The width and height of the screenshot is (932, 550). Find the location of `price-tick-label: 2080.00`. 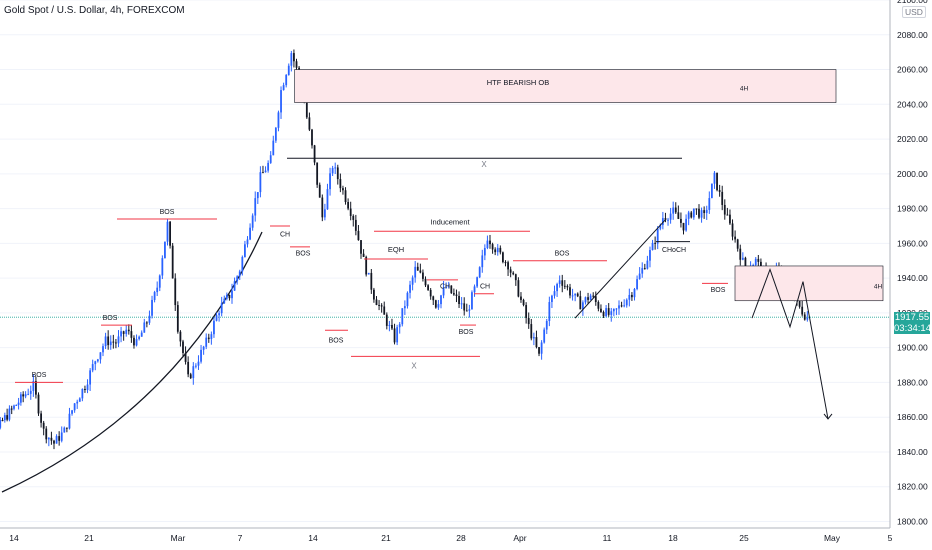

price-tick-label: 2080.00 is located at coordinates (912, 35).